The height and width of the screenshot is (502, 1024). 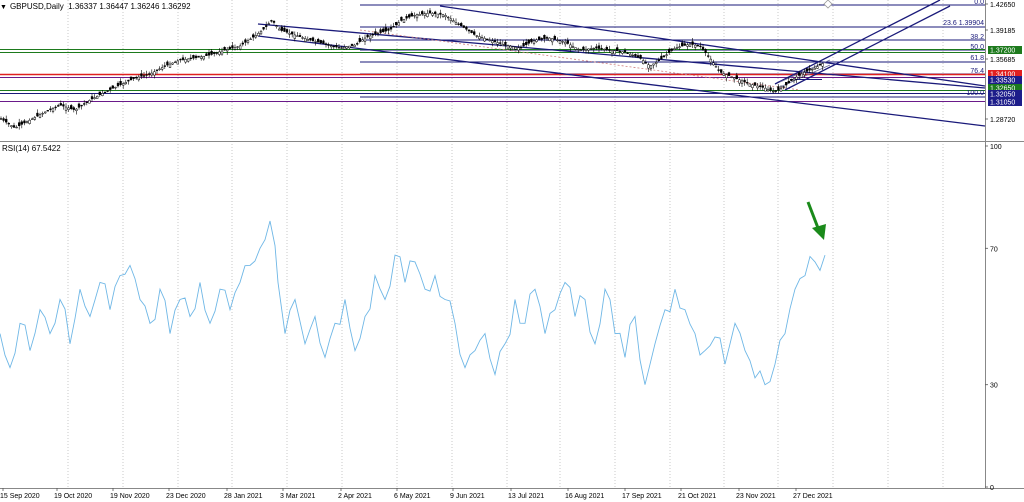 I want to click on date-label: 9 Jun 2021, so click(x=467, y=496).